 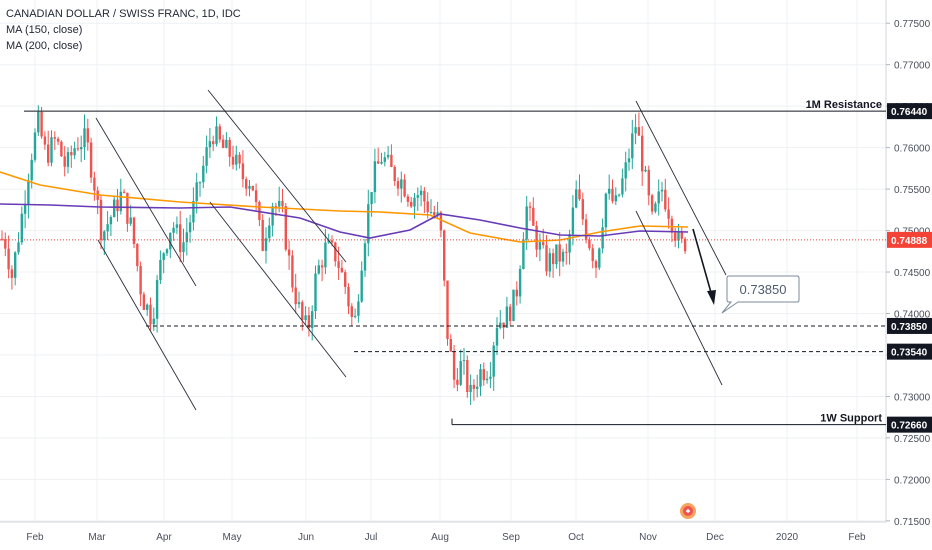 I want to click on time-tick-label: Aug, so click(x=440, y=537).